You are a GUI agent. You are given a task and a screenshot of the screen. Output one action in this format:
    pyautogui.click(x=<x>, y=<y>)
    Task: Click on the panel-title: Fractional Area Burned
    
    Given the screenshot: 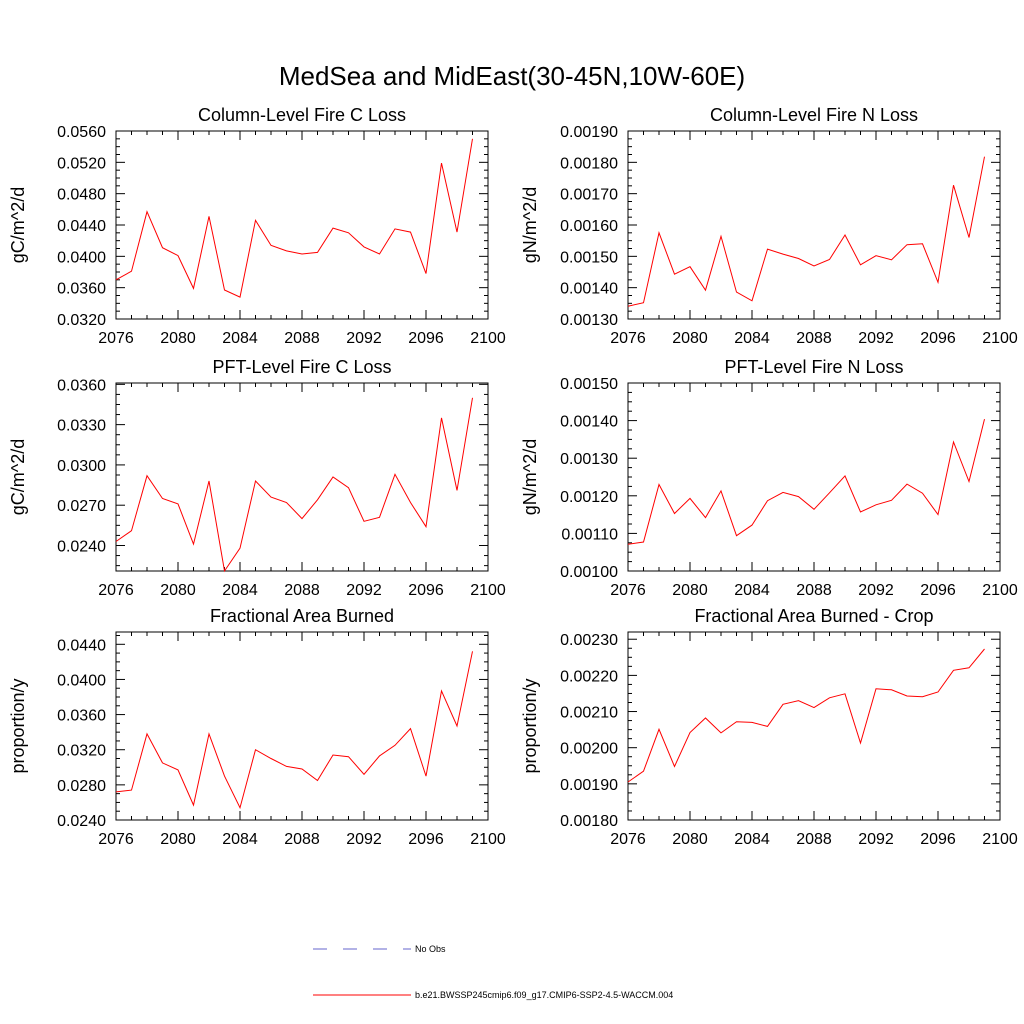 What is the action you would take?
    pyautogui.click(x=302, y=616)
    